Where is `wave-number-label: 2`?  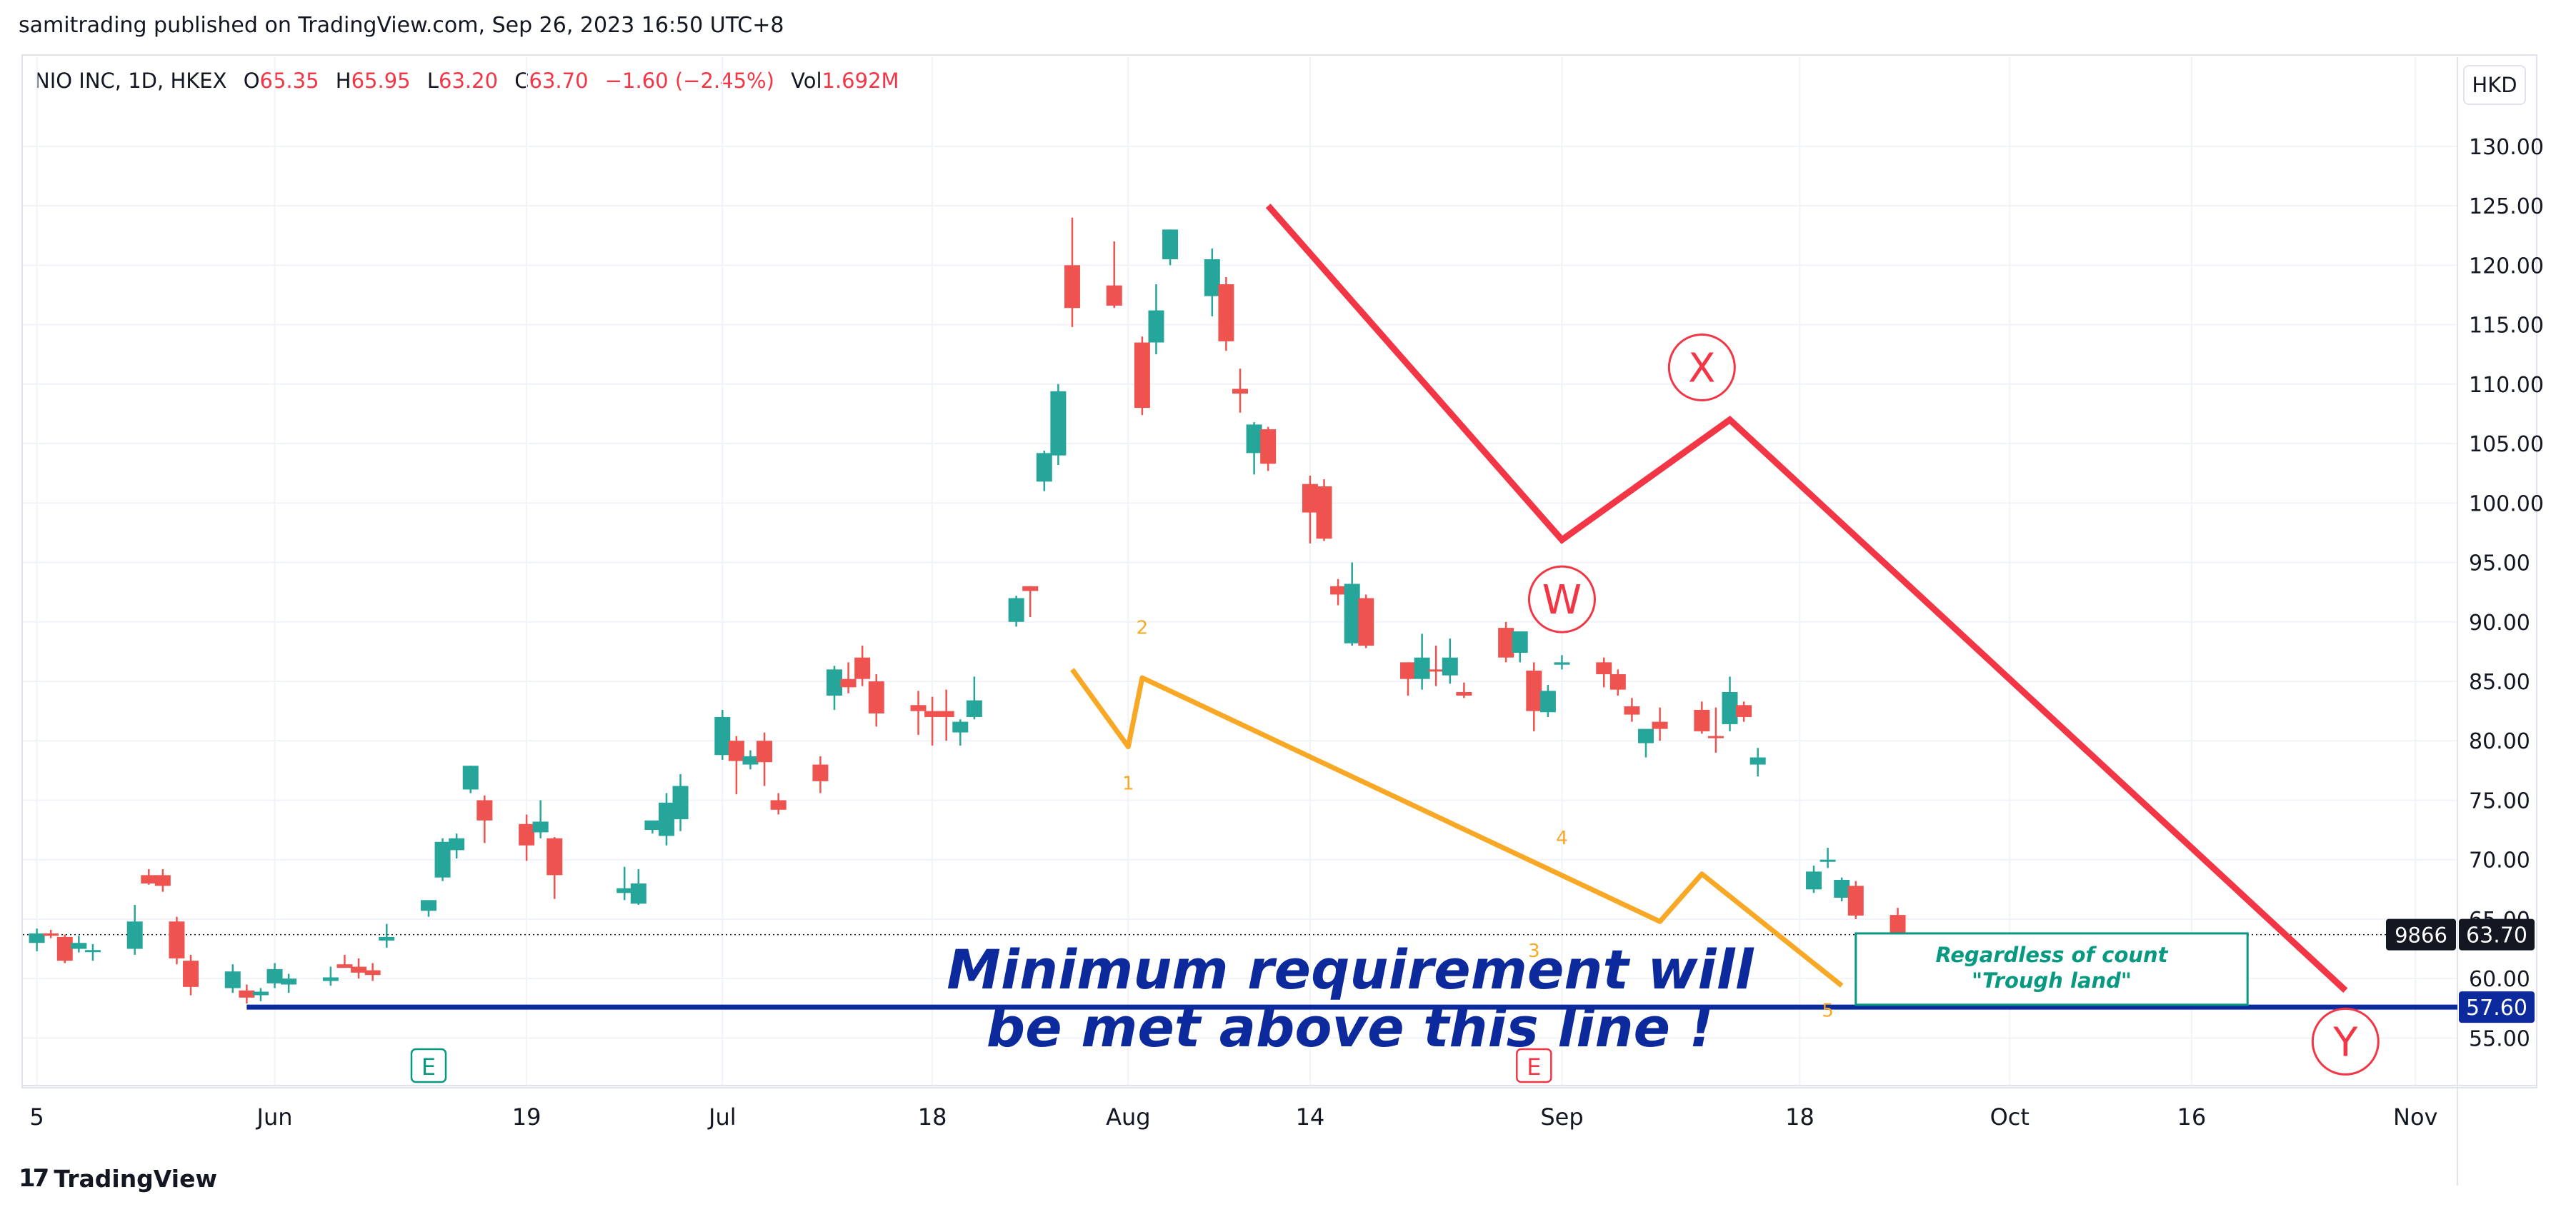 wave-number-label: 2 is located at coordinates (1143, 627).